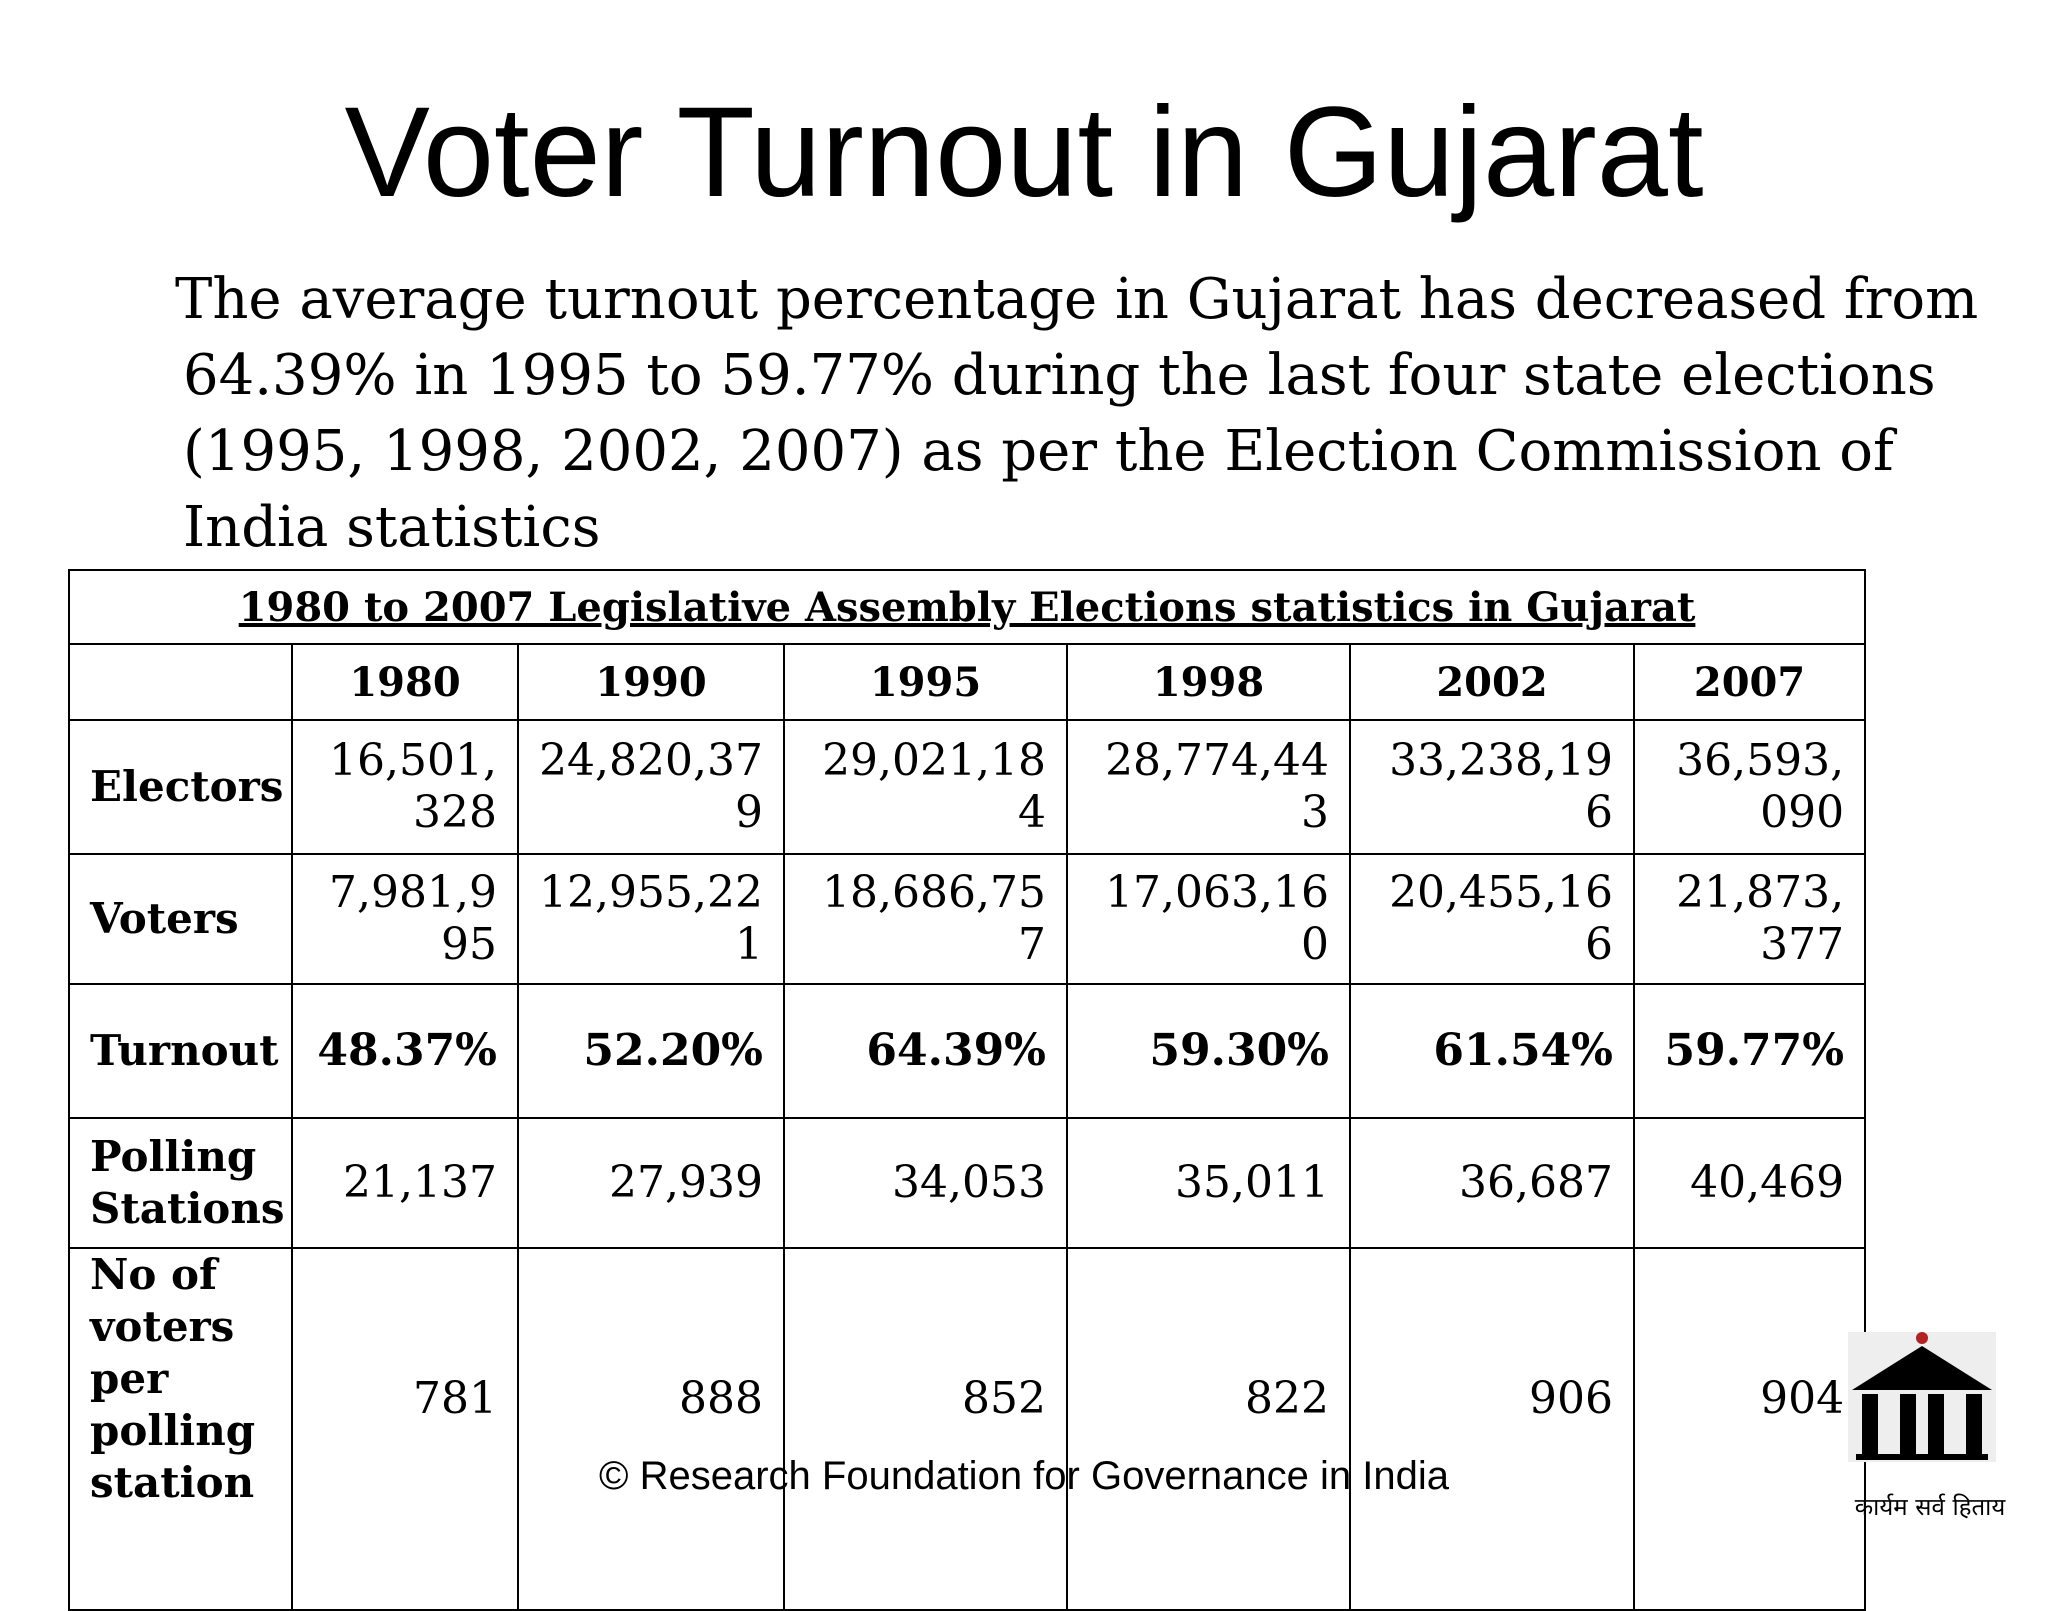 This screenshot has width=2048, height=1611. I want to click on table-cell: 48.37%, so click(405, 1051).